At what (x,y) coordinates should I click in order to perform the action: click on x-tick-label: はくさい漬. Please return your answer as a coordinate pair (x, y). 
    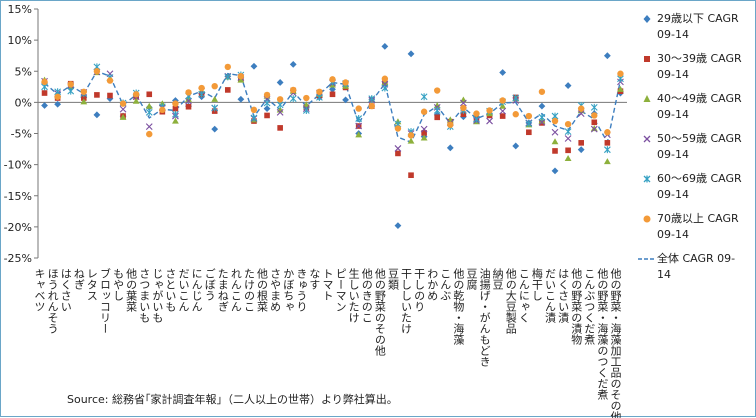
    Looking at the image, I should click on (563, 296).